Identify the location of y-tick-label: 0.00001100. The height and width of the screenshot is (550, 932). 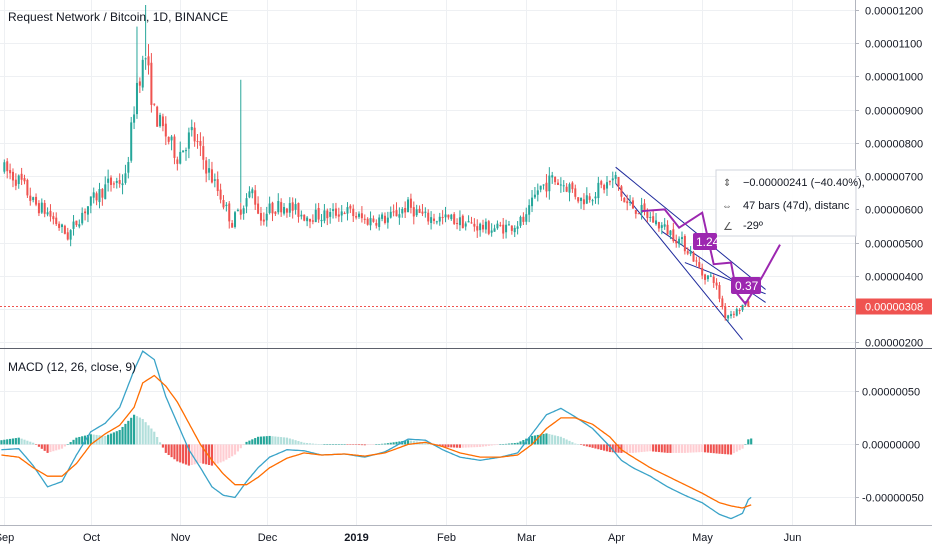
(893, 45).